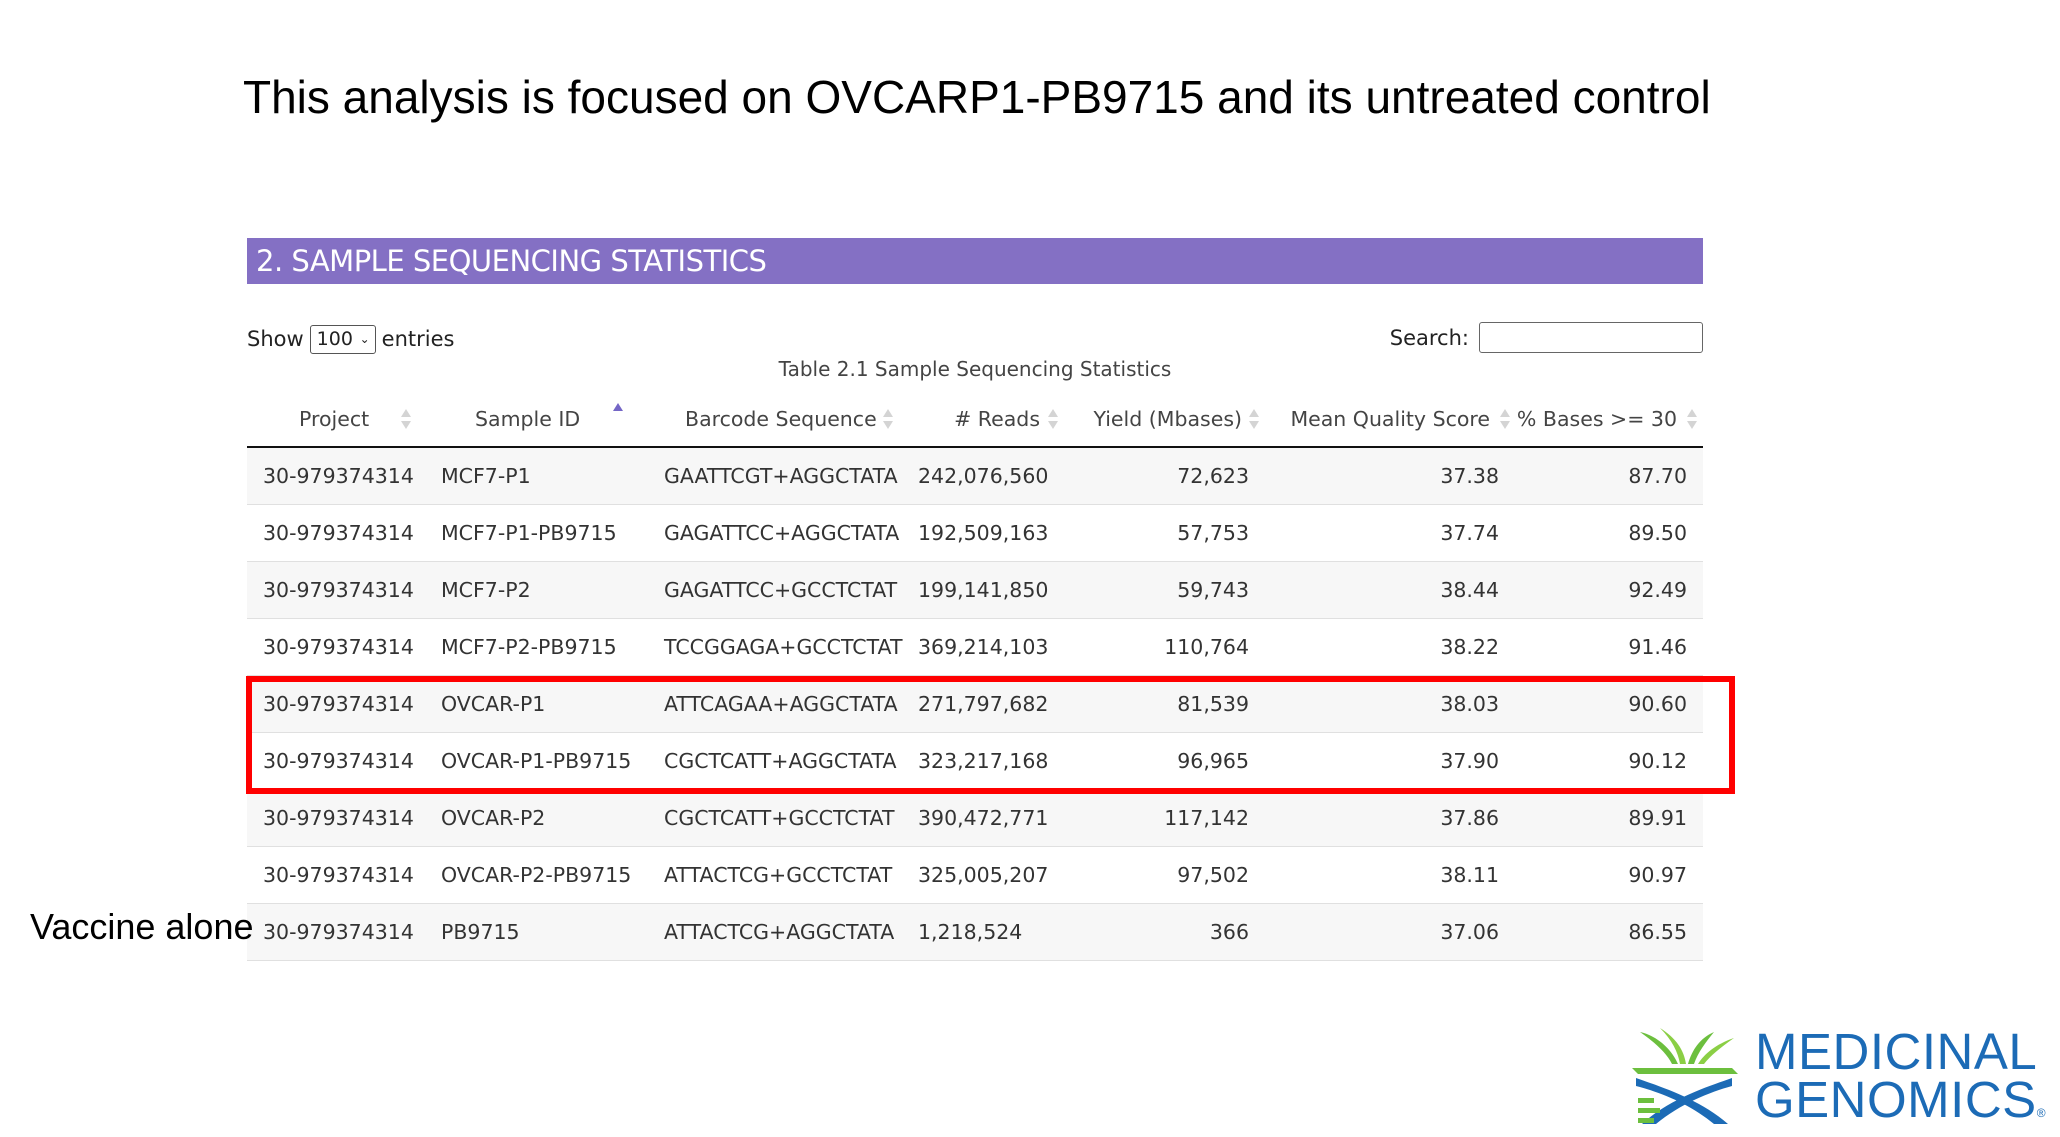 The height and width of the screenshot is (1137, 2060). Describe the element at coordinates (1165, 875) in the screenshot. I see `cell-yield: 97,502` at that location.